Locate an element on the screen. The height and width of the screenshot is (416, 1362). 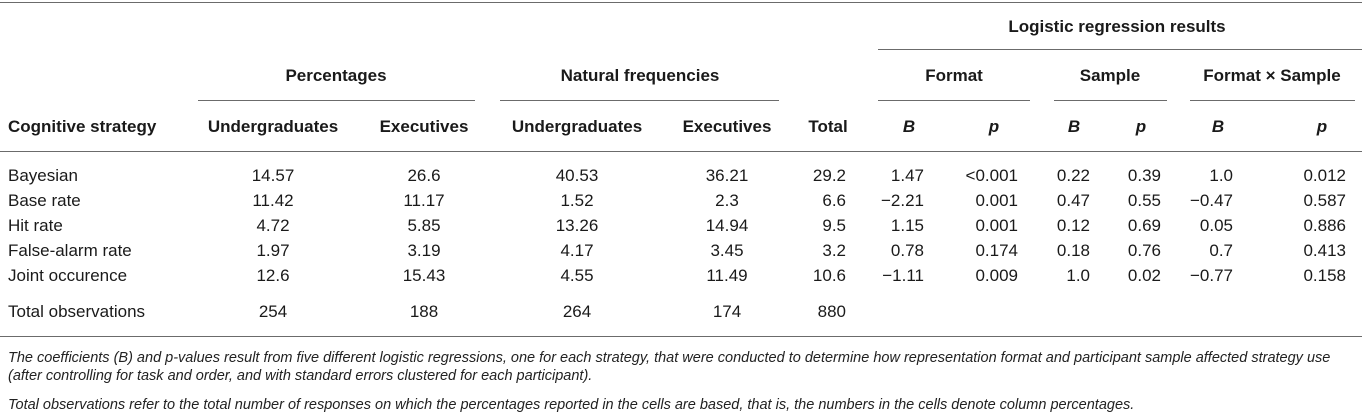
cell-pct-under: 12.6 is located at coordinates (273, 275).